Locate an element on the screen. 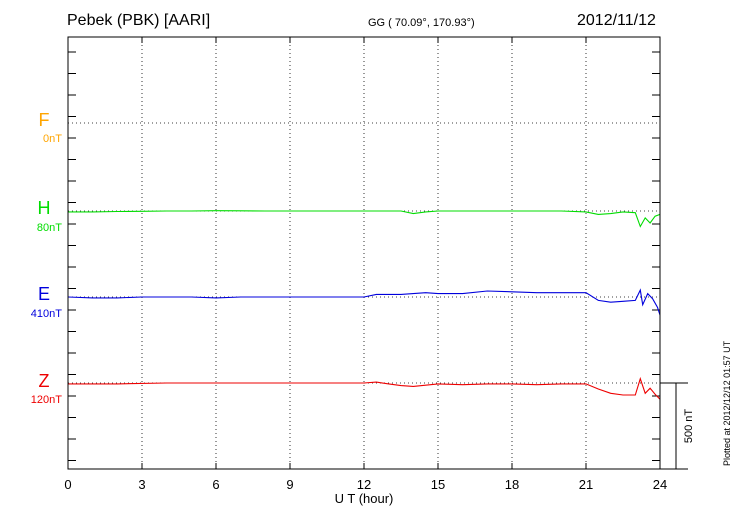  coordinates-label: GG ( 70.09°, 170.93°) is located at coordinates (421, 23).